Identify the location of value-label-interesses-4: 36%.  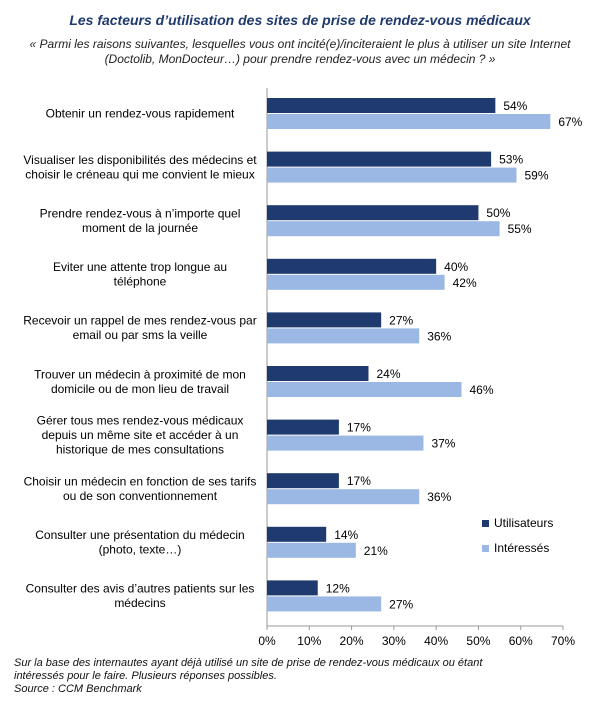
(439, 336).